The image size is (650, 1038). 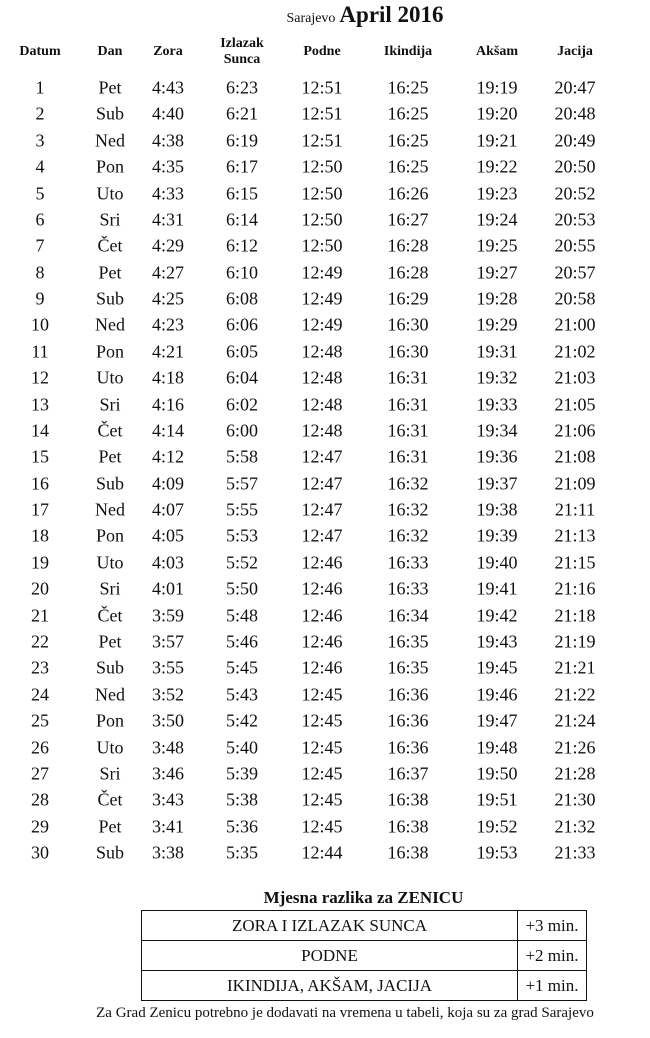 What do you see at coordinates (242, 272) in the screenshot?
I see `cell-izlazak-sunca: 6:10` at bounding box center [242, 272].